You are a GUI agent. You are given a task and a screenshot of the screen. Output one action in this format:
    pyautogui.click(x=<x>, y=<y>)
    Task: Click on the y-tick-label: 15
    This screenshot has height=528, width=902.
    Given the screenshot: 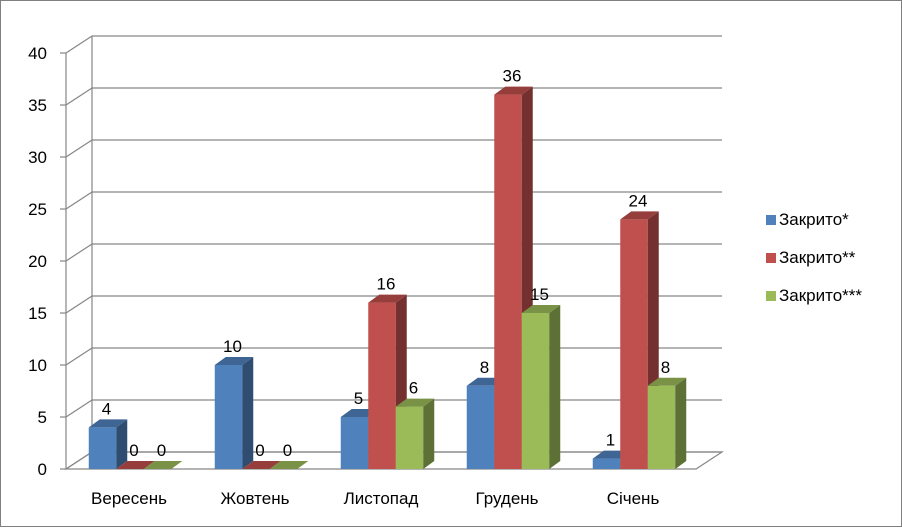 What is the action you would take?
    pyautogui.click(x=37, y=313)
    